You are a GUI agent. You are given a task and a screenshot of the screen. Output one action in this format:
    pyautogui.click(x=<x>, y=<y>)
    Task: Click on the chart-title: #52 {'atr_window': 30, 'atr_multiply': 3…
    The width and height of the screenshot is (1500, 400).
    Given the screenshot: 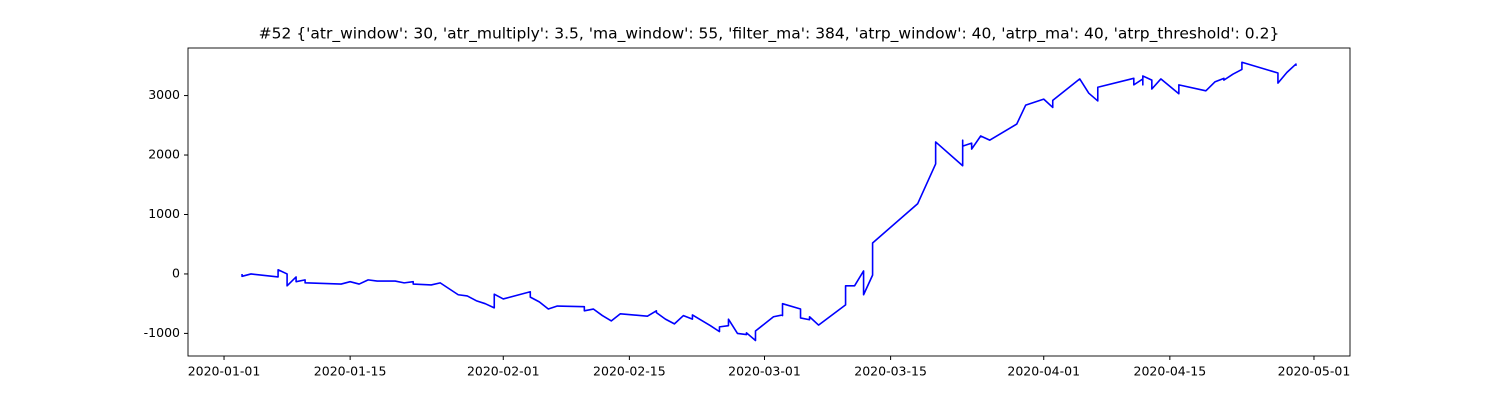 What is the action you would take?
    pyautogui.click(x=769, y=34)
    